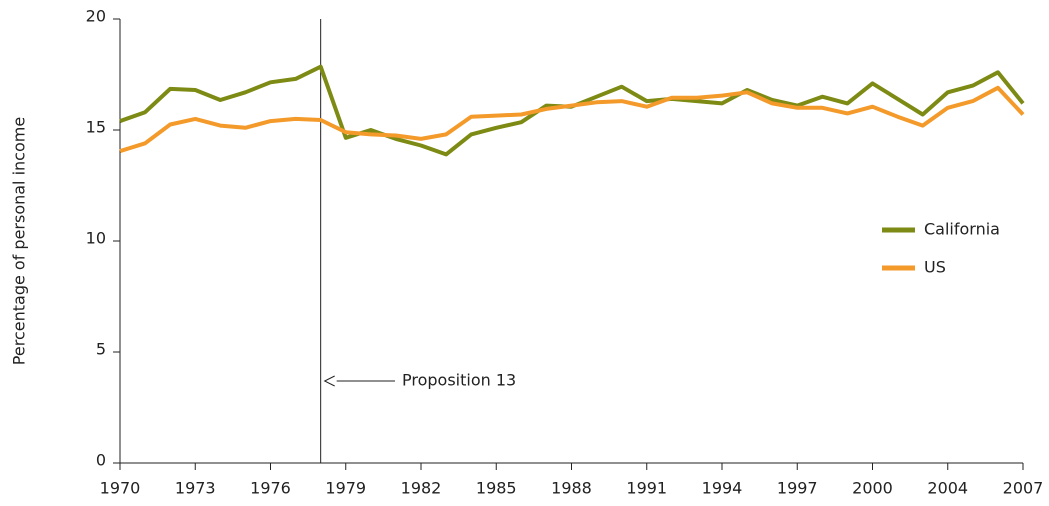 The image size is (1049, 506). Describe the element at coordinates (646, 488) in the screenshot. I see `x-tick-label: 1991` at that location.